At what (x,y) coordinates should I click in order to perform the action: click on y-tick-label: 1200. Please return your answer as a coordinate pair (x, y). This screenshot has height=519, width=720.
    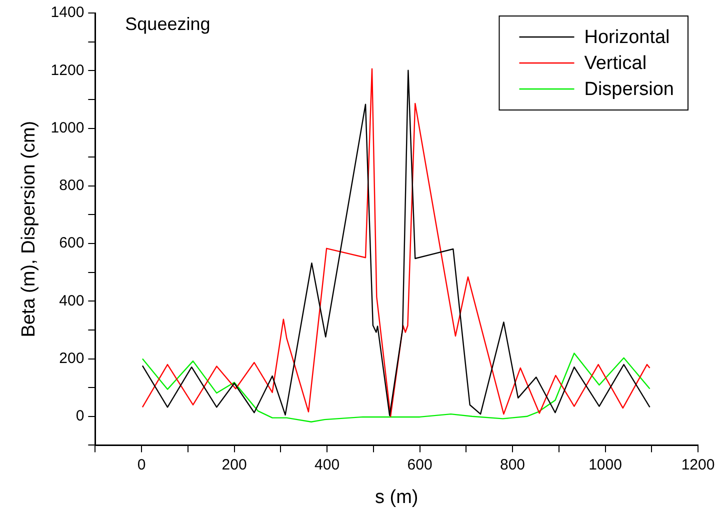
    Looking at the image, I should click on (67, 70).